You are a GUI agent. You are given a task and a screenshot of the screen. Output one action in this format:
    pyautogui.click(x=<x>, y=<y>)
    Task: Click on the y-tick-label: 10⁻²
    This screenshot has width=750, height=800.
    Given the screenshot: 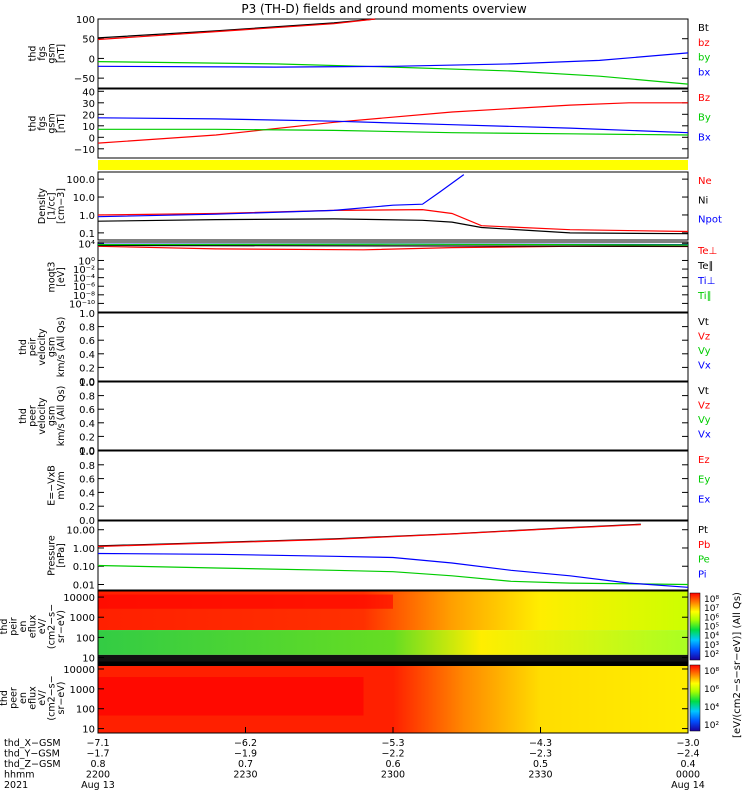 What is the action you would take?
    pyautogui.click(x=84, y=270)
    